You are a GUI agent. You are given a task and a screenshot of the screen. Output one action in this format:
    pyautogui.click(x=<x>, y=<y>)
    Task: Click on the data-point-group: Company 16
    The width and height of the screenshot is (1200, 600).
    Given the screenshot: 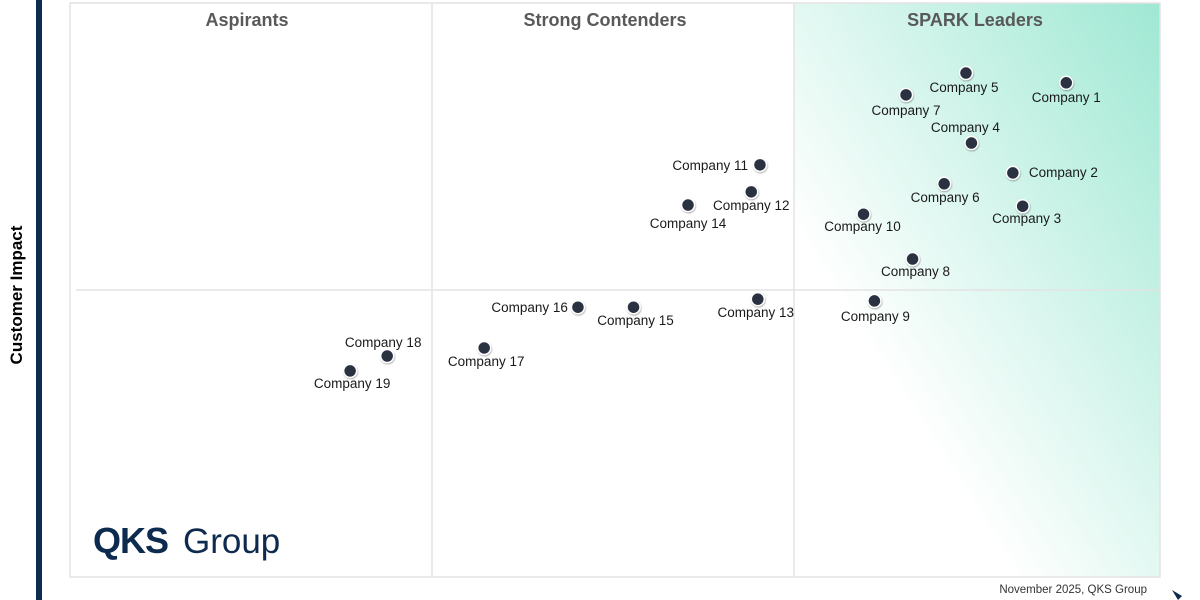 What is the action you would take?
    pyautogui.click(x=538, y=307)
    